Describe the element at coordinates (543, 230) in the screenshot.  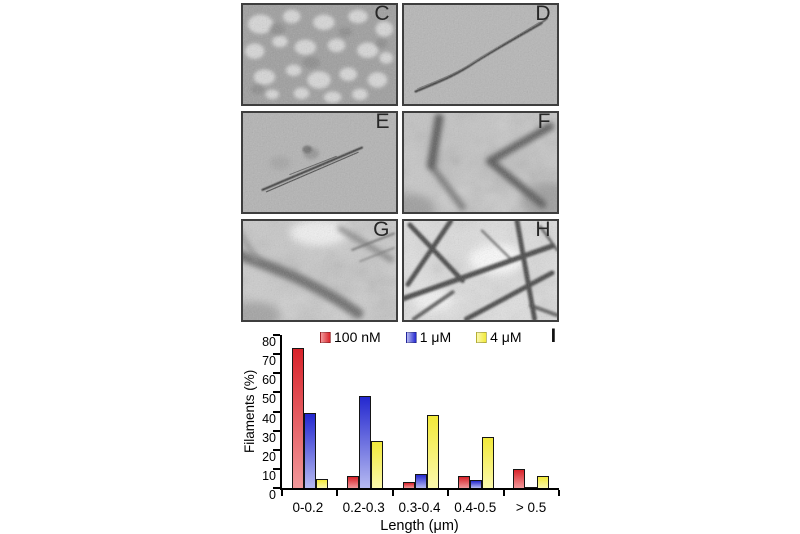
I see `panel-label-h: H` at that location.